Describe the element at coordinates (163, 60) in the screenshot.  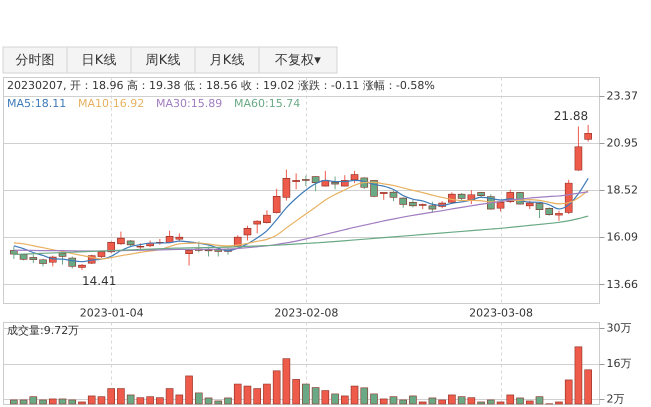
I see `text: 周K线` at that location.